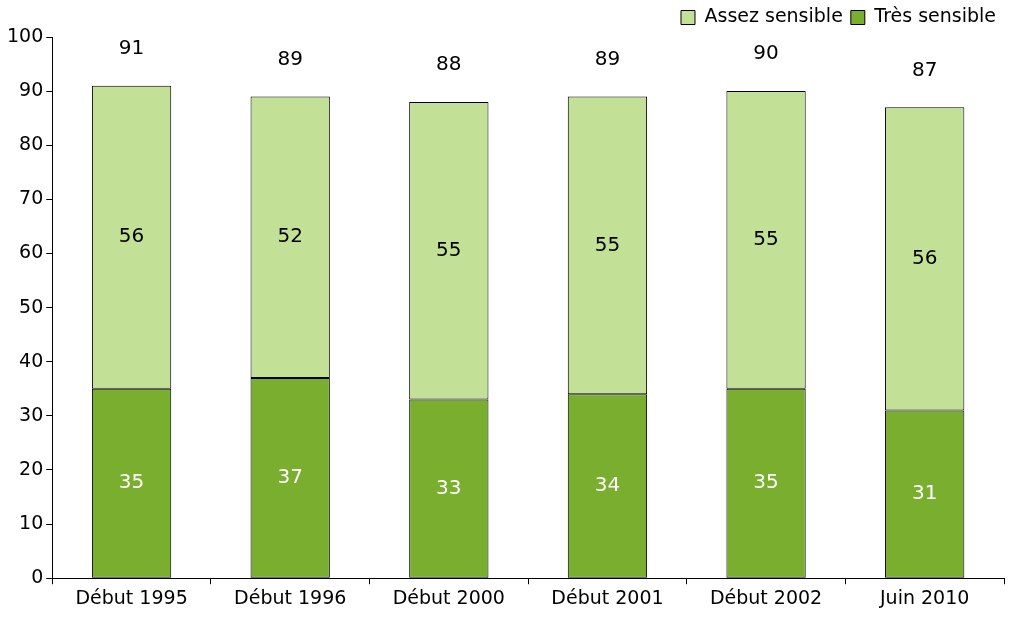 The image size is (1018, 619). What do you see at coordinates (31, 522) in the screenshot?
I see `y-tick-label: 10` at bounding box center [31, 522].